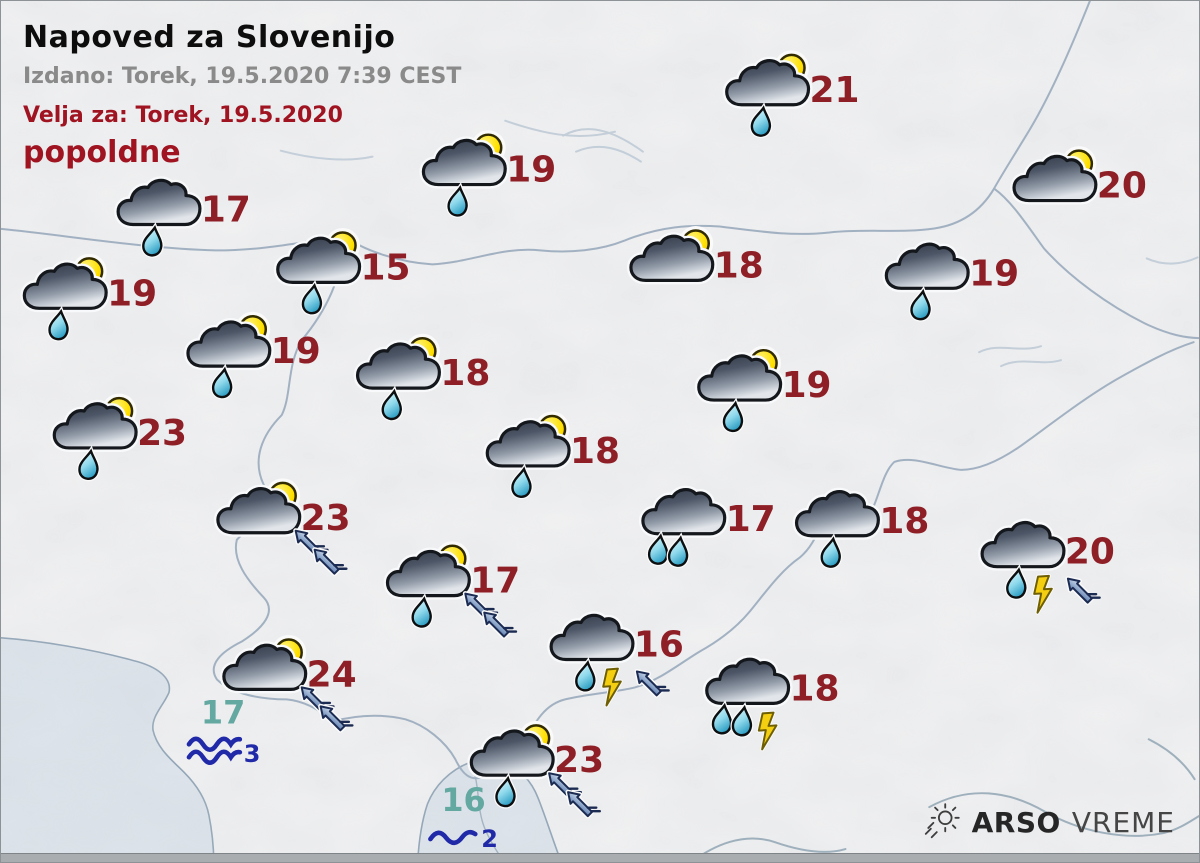 The height and width of the screenshot is (863, 1200). I want to click on weather-station: 24, so click(288, 684).